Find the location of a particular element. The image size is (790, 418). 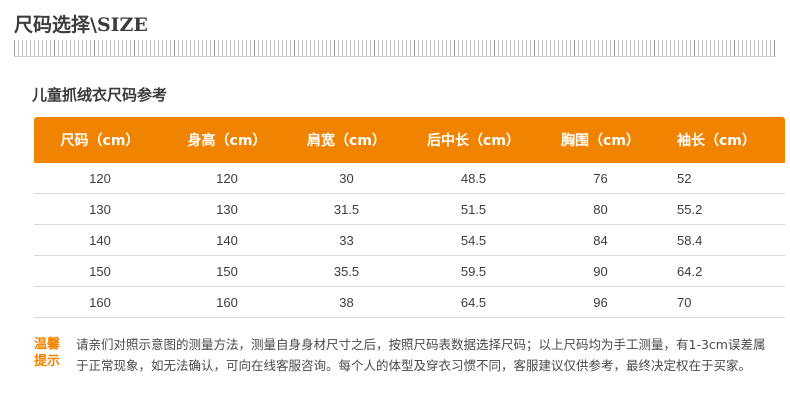

table-row: 140 140 33 54.5 84 58.4 is located at coordinates (409, 240).